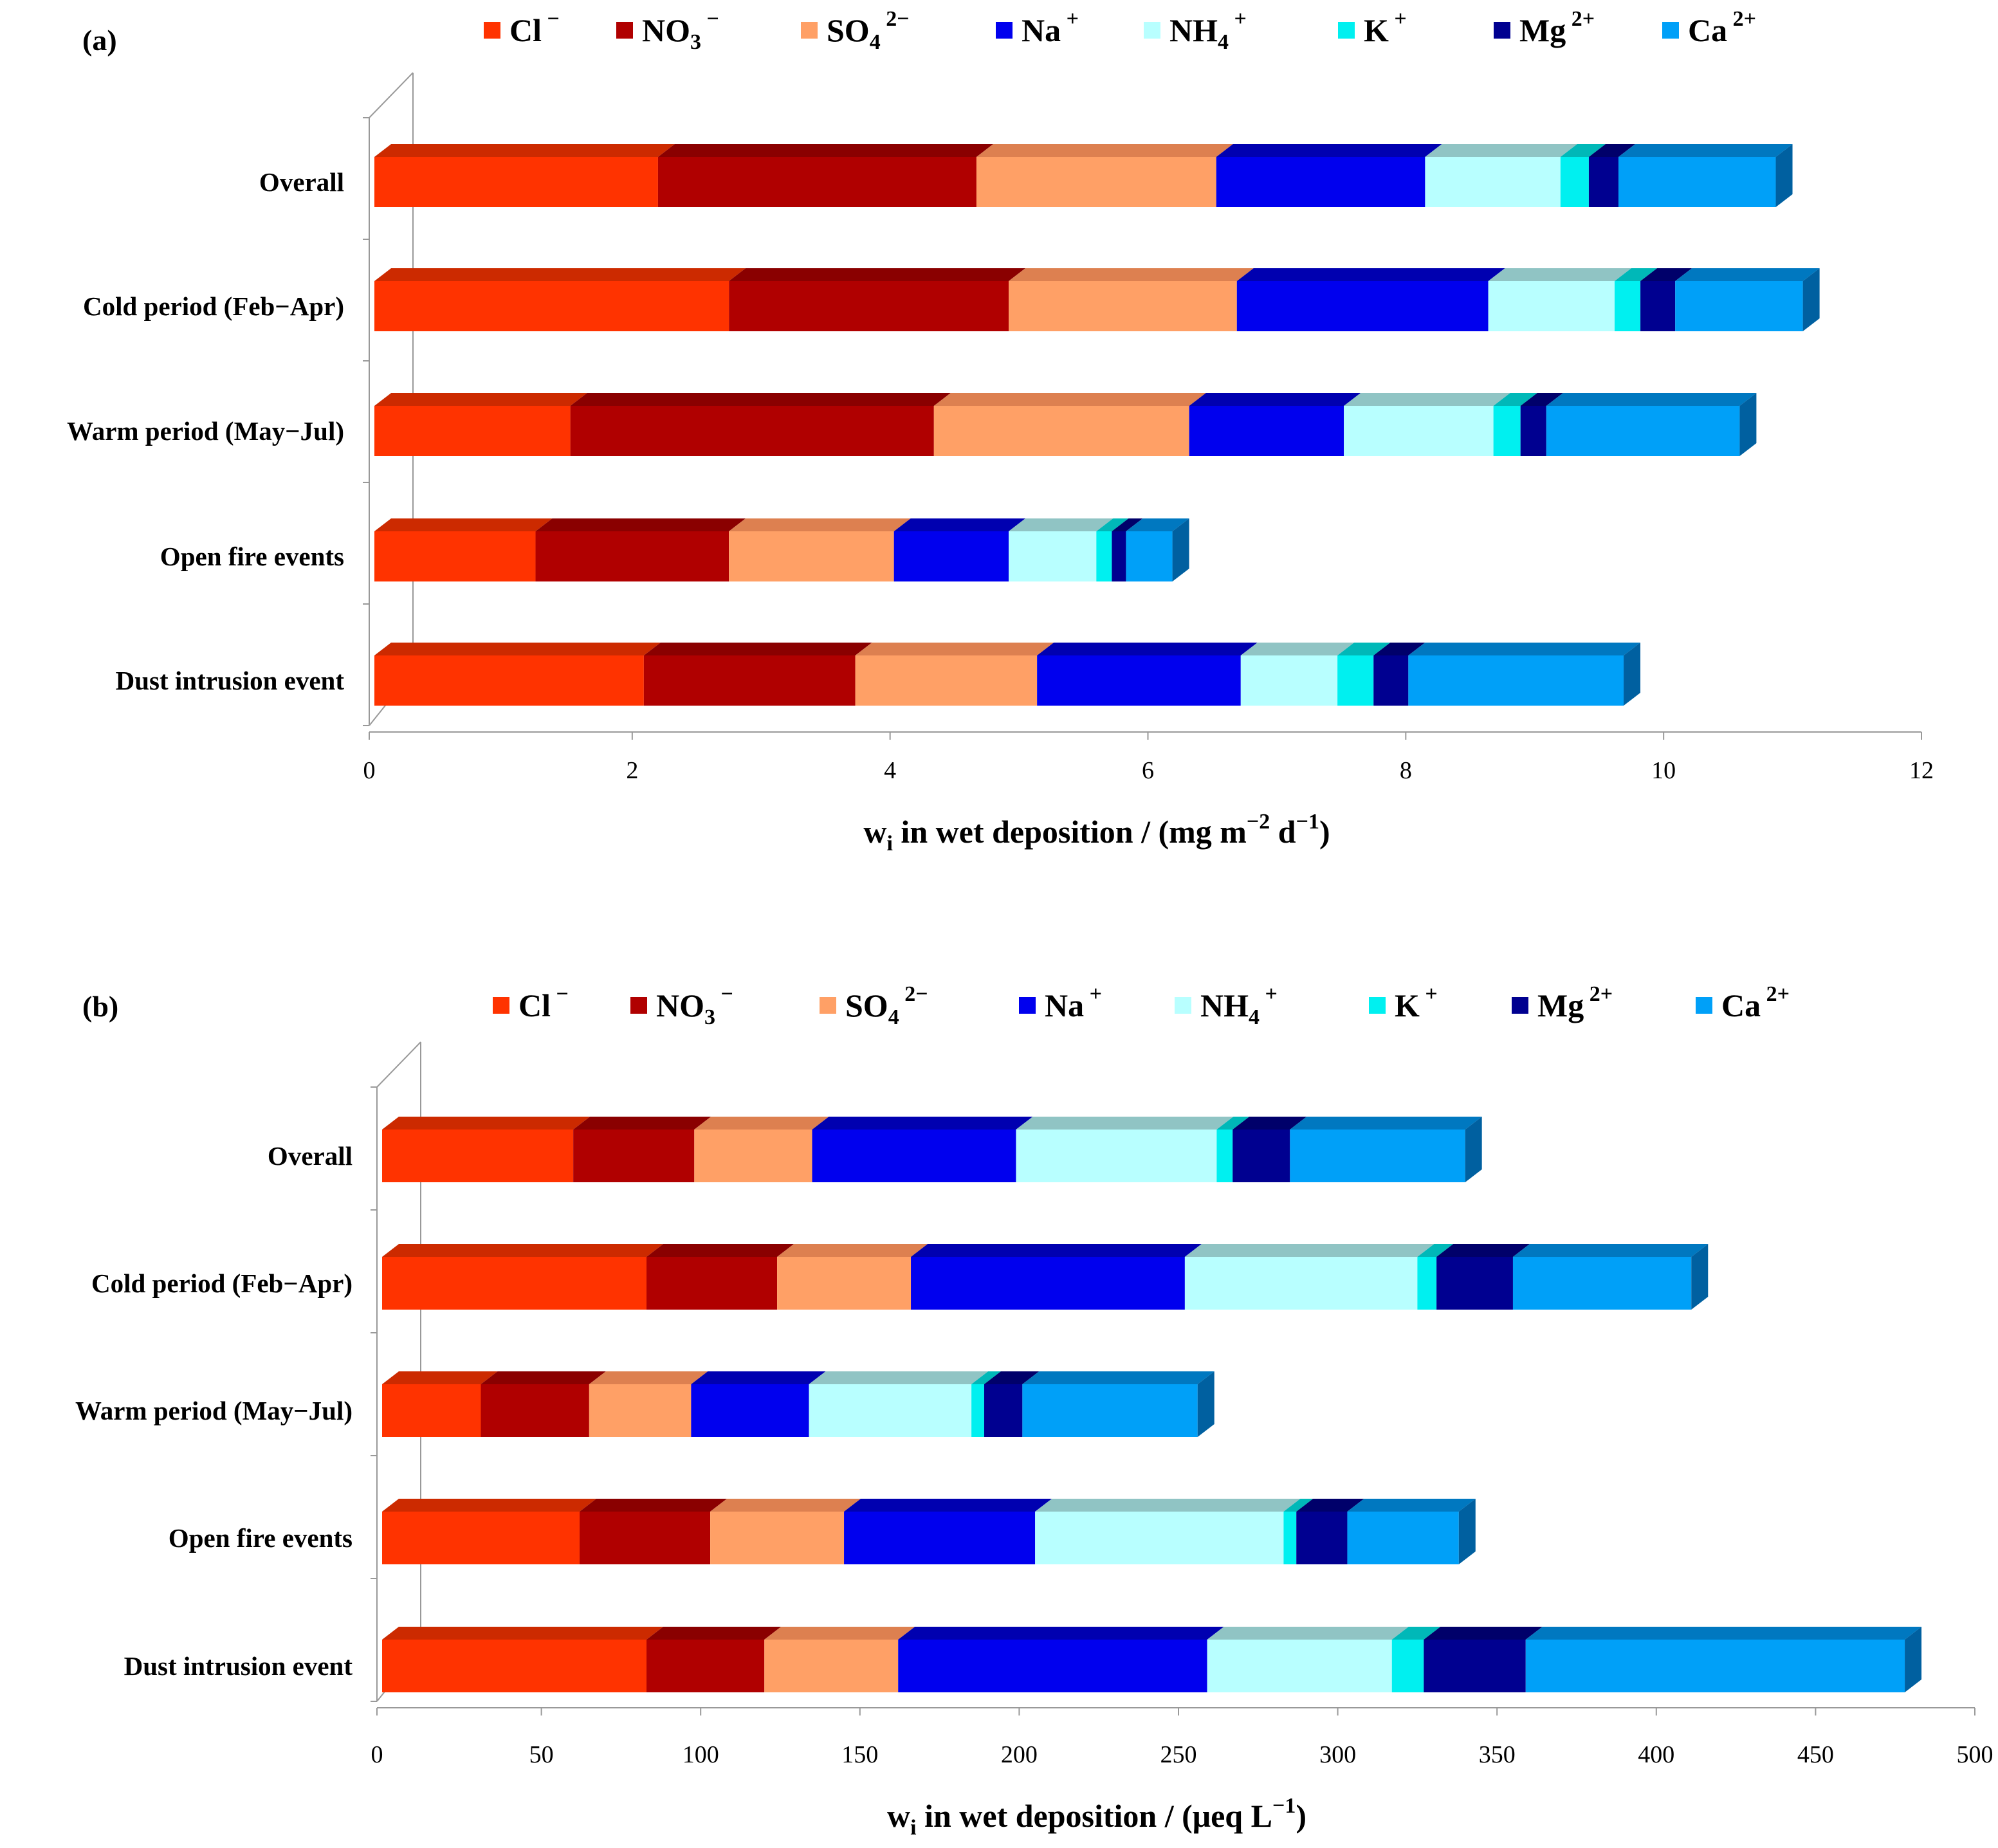 This screenshot has height=1848, width=1998. What do you see at coordinates (886, 1005) in the screenshot?
I see `legend-label: SO4 2−` at bounding box center [886, 1005].